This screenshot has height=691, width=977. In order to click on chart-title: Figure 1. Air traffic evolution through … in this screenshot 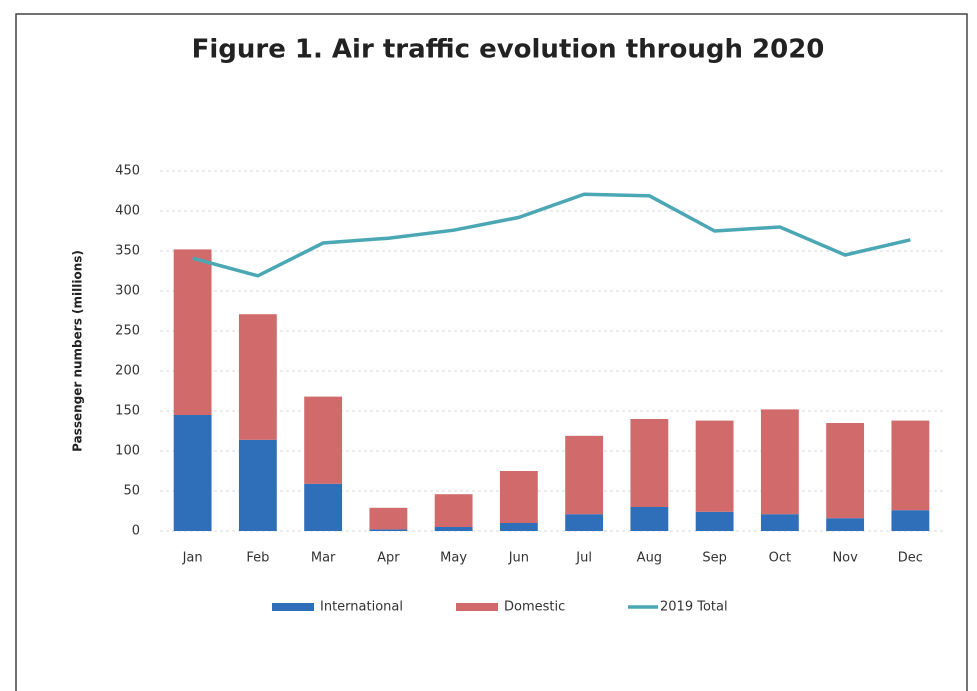, I will do `click(508, 50)`.